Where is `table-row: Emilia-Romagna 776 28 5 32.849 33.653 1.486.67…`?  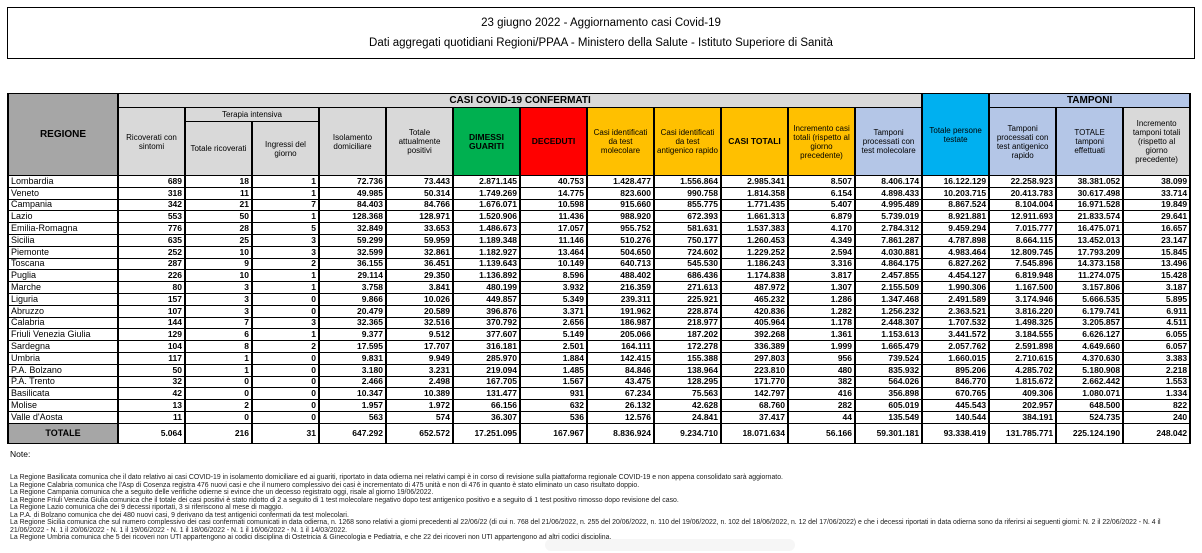
table-row: Emilia-Romagna 776 28 5 32.849 33.653 1.486.67… is located at coordinates (599, 228).